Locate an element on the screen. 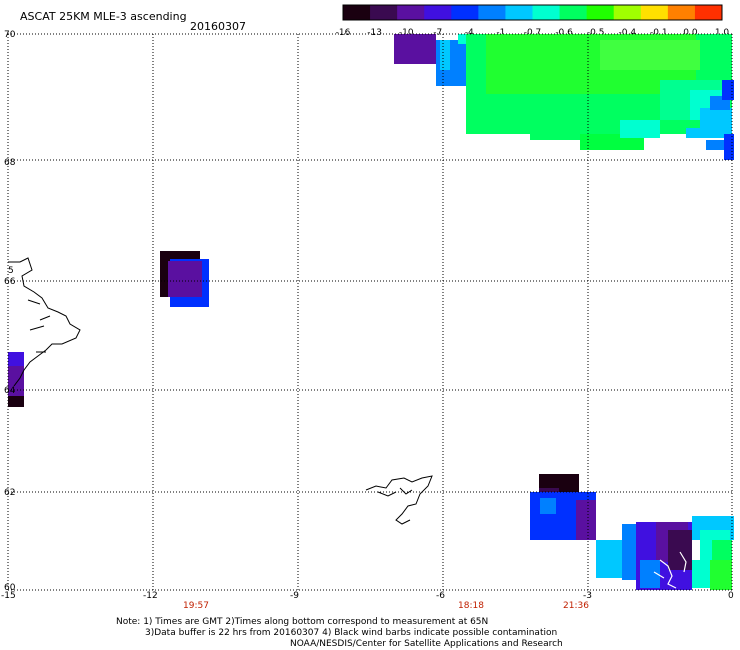 The image size is (740, 650). swath-left-edge is located at coordinates (16, 379).